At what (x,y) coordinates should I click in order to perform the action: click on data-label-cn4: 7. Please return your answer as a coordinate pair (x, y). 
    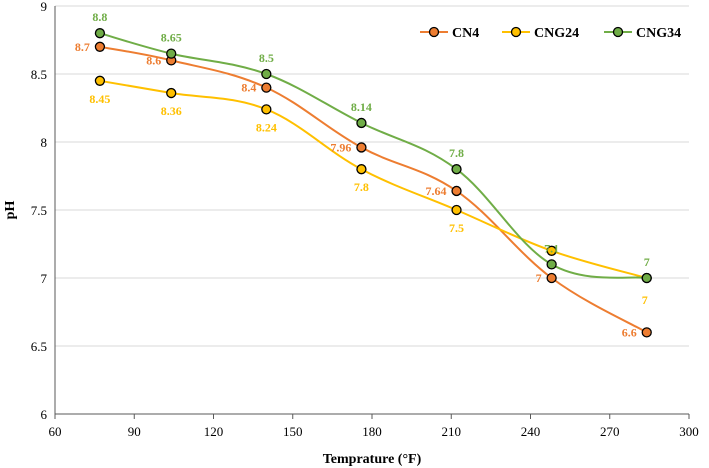
    Looking at the image, I should click on (539, 278).